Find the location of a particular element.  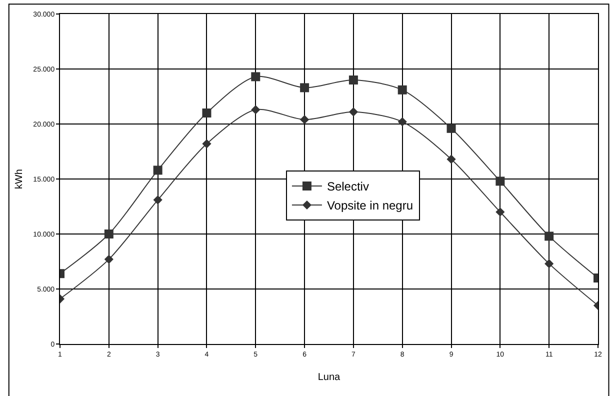

legend-label: Vopsite in negru is located at coordinates (370, 205).